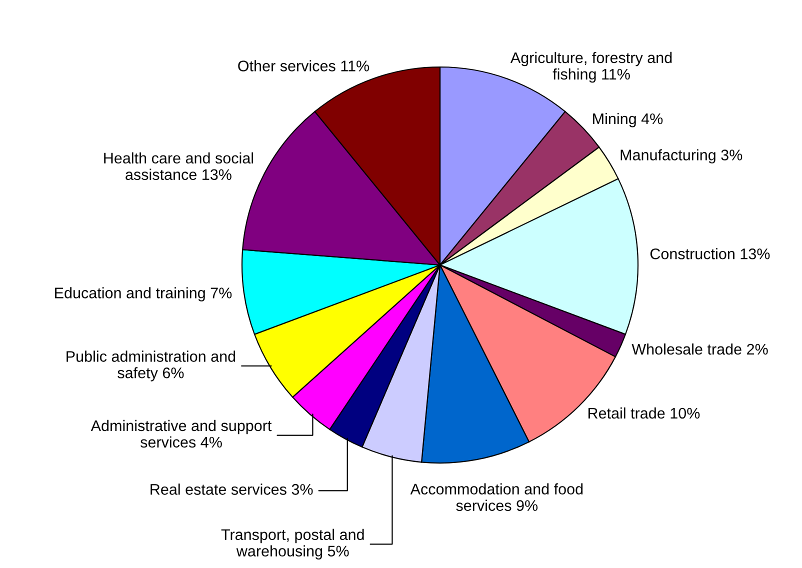 This screenshot has height=568, width=802. What do you see at coordinates (591, 67) in the screenshot?
I see `slice-label: Agriculture, forestry and fishing 11%` at bounding box center [591, 67].